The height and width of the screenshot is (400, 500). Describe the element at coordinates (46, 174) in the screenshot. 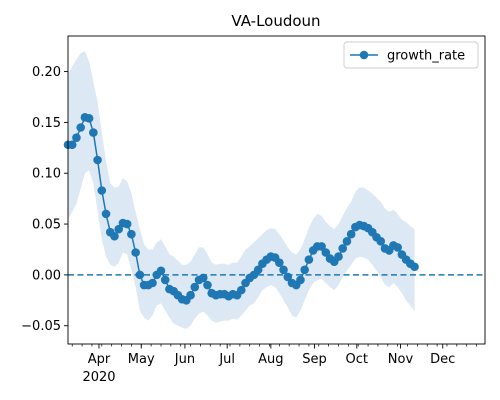

I see `y-tick-label: 0.10` at that location.